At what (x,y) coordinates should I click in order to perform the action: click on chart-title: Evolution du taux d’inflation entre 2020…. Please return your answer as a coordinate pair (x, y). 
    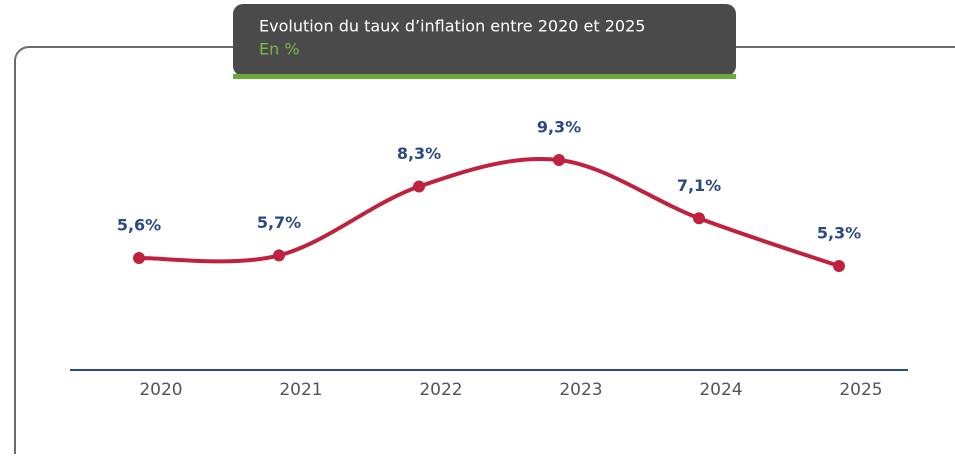
    Looking at the image, I should click on (452, 26).